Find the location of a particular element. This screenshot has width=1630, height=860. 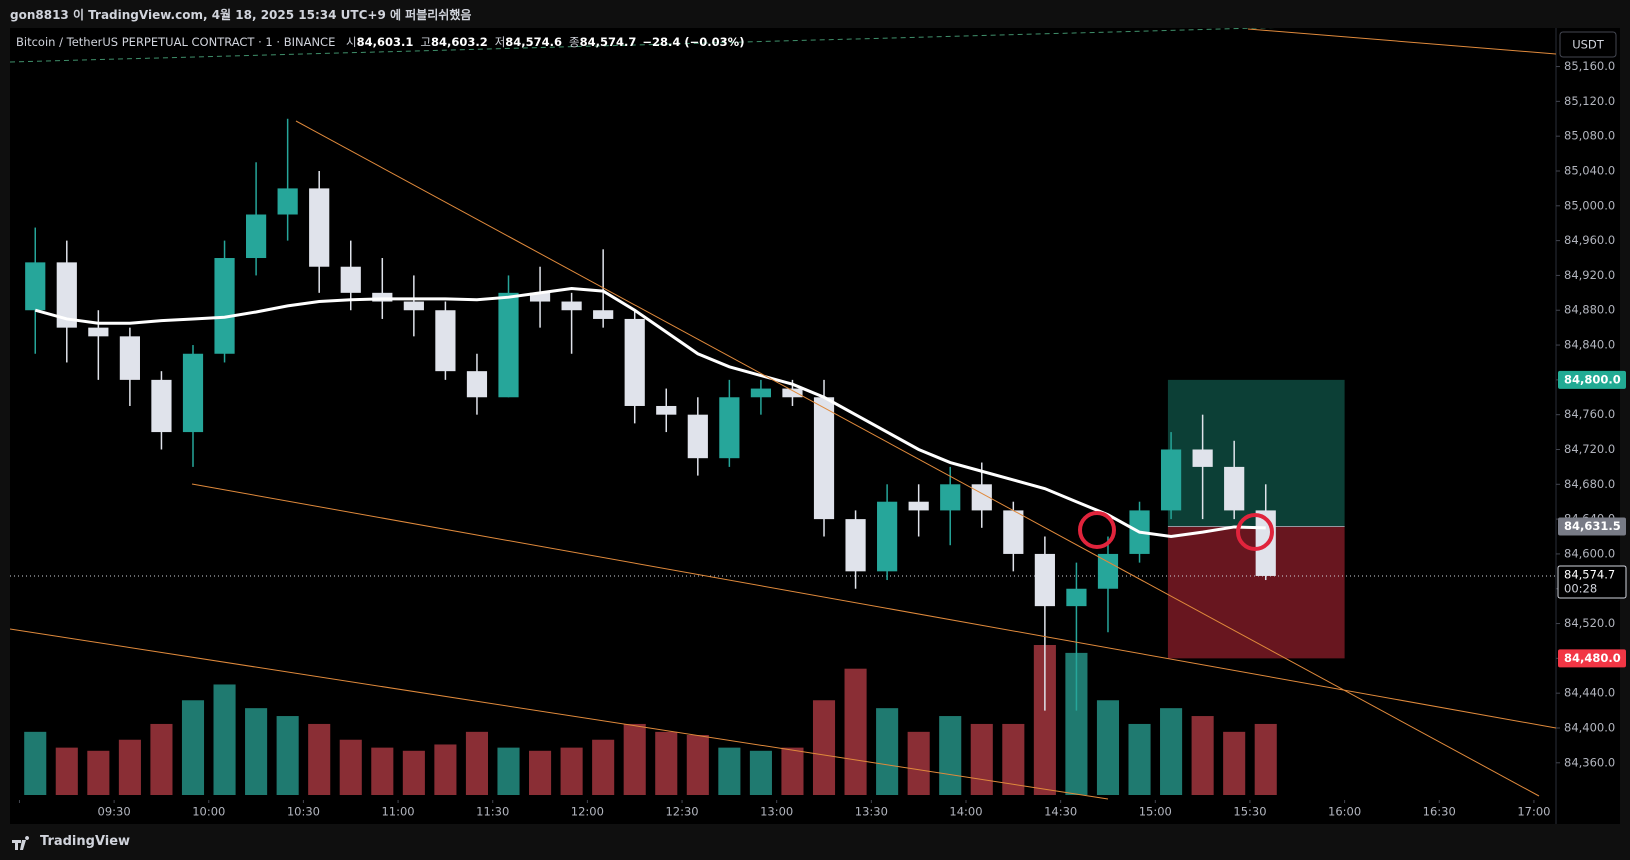

stop-label-box is located at coordinates (1592, 658).